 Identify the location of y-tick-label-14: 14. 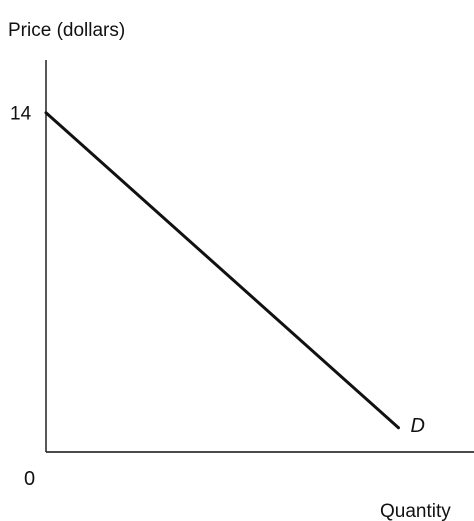
(21, 114).